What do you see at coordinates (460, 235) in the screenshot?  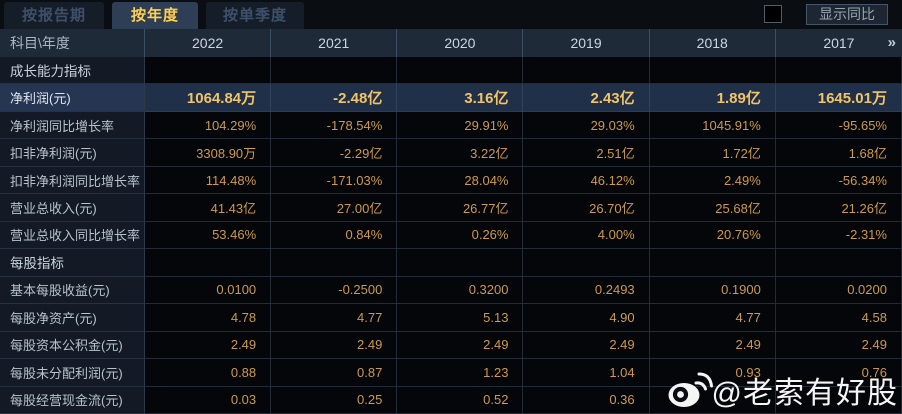 I see `cell-value: 0.26%` at bounding box center [460, 235].